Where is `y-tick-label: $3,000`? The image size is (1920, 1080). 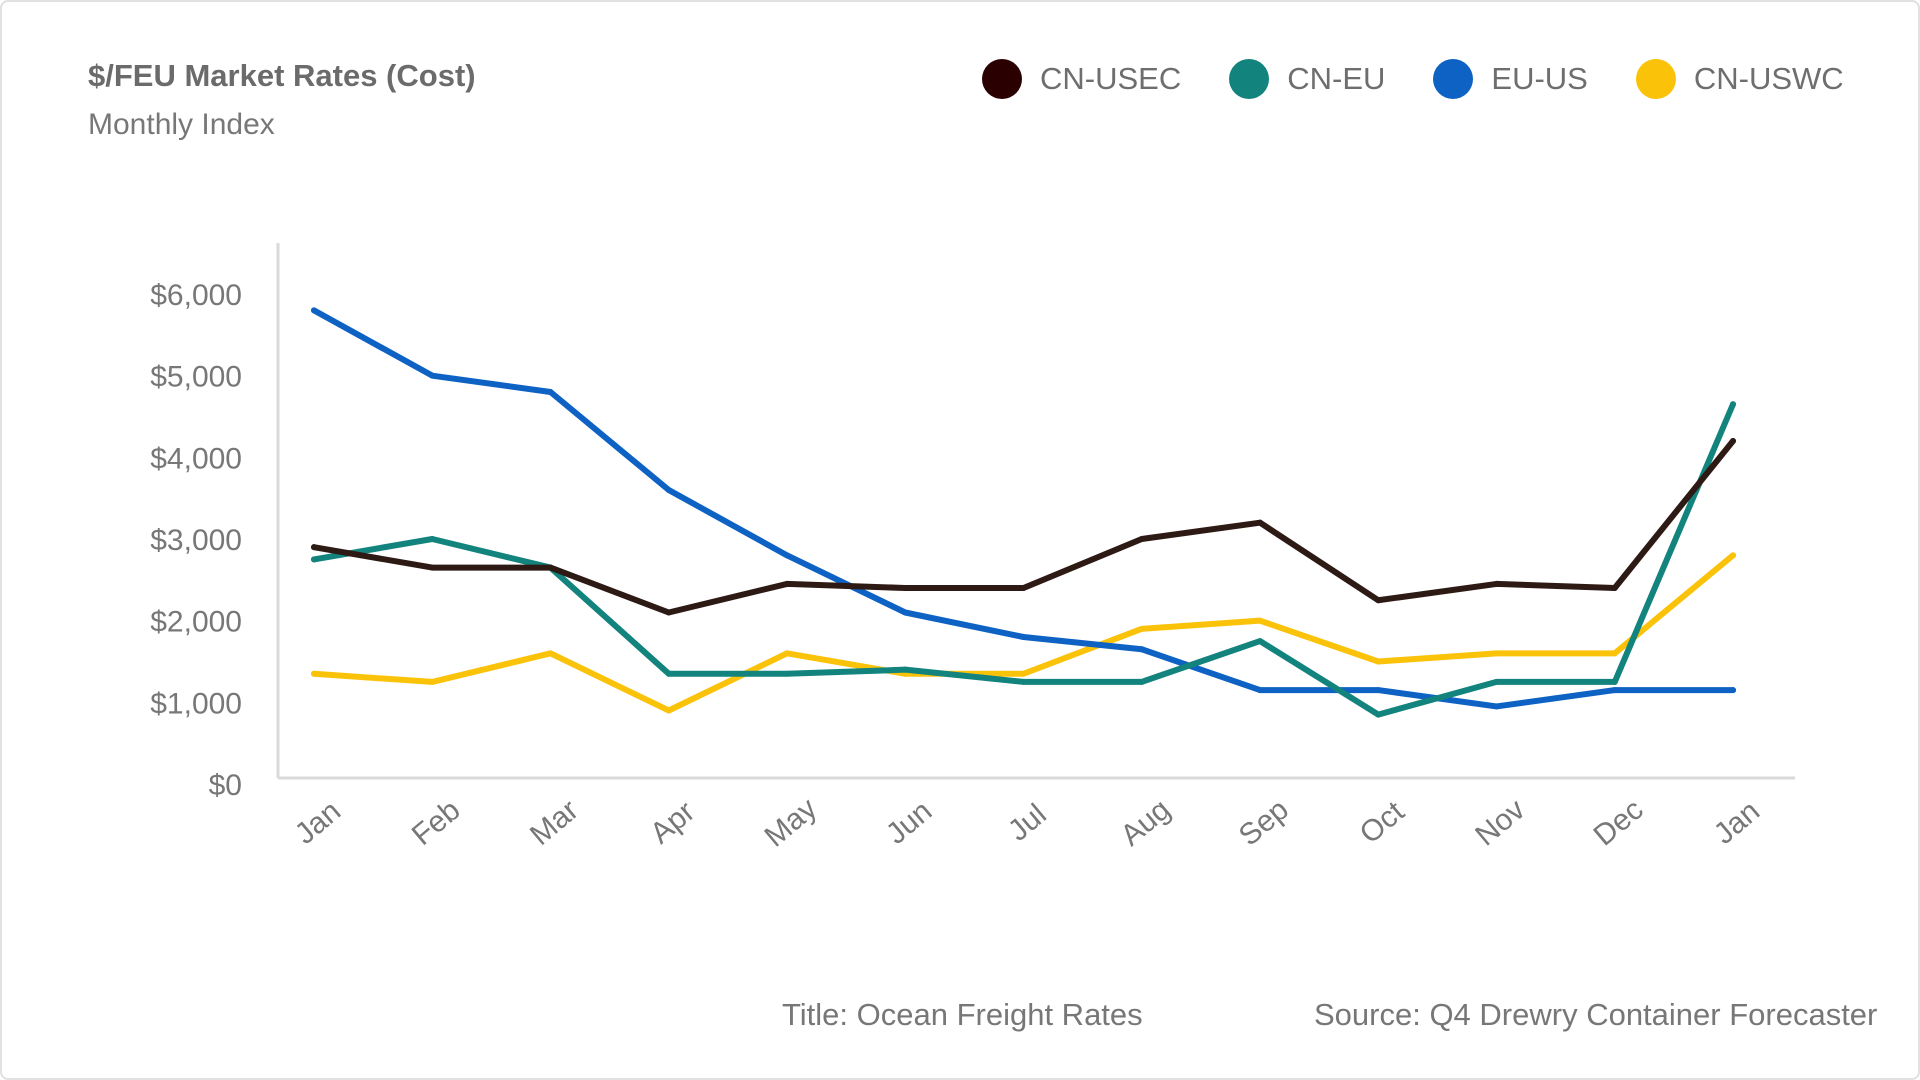 y-tick-label: $3,000 is located at coordinates (196, 540).